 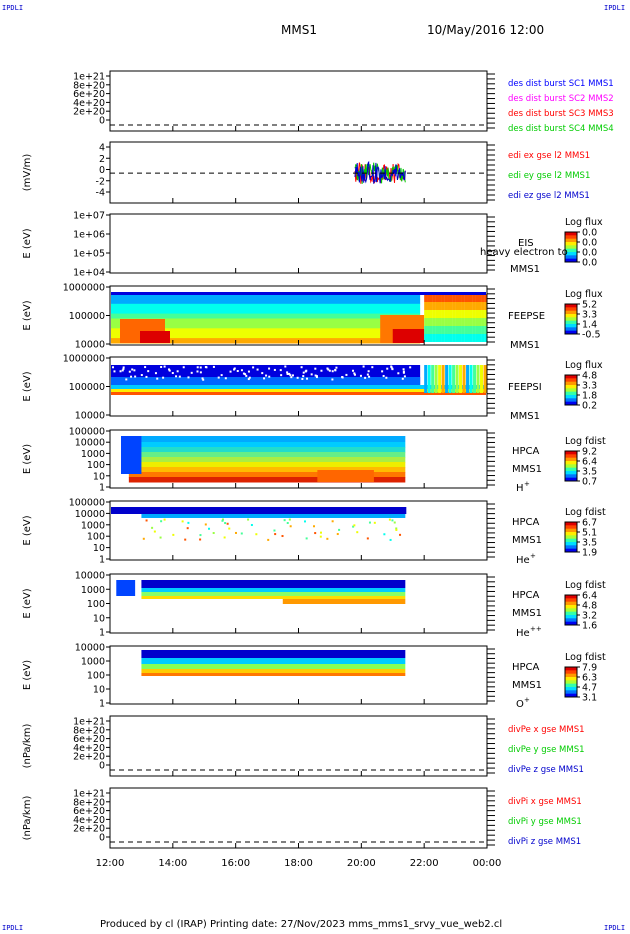 What do you see at coordinates (27, 459) in the screenshot?
I see `y-axis-label: E (eV)` at bounding box center [27, 459].